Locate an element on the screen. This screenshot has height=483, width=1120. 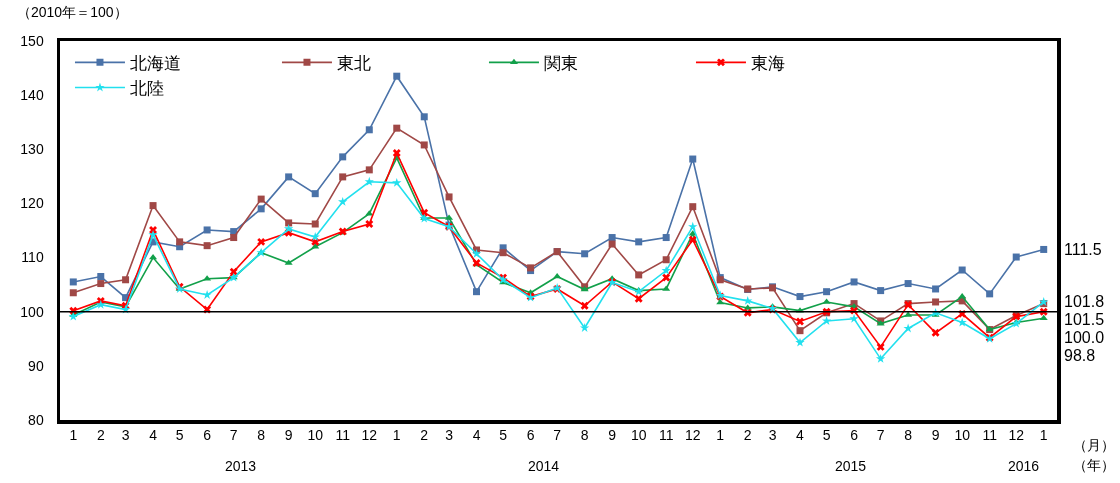
y-tick-label: 150 is located at coordinates (32, 40).